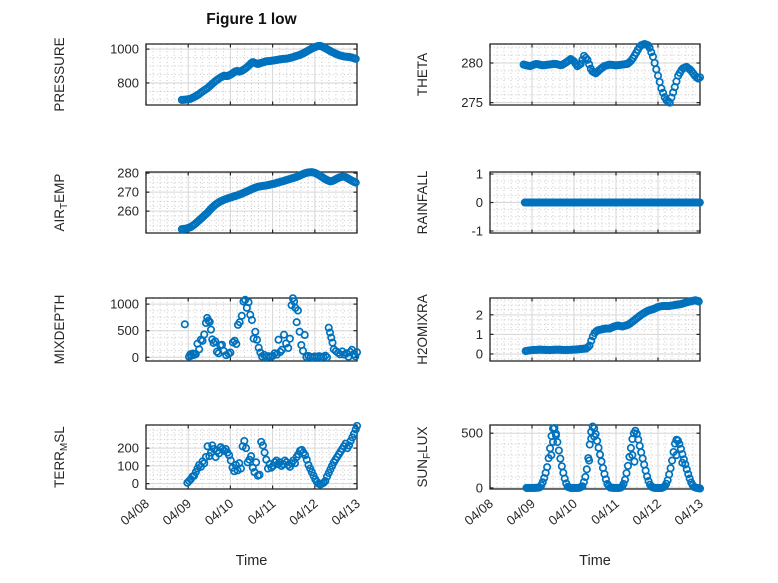 This screenshot has width=778, height=583. What do you see at coordinates (472, 102) in the screenshot?
I see `y-tick-label: 275` at bounding box center [472, 102].